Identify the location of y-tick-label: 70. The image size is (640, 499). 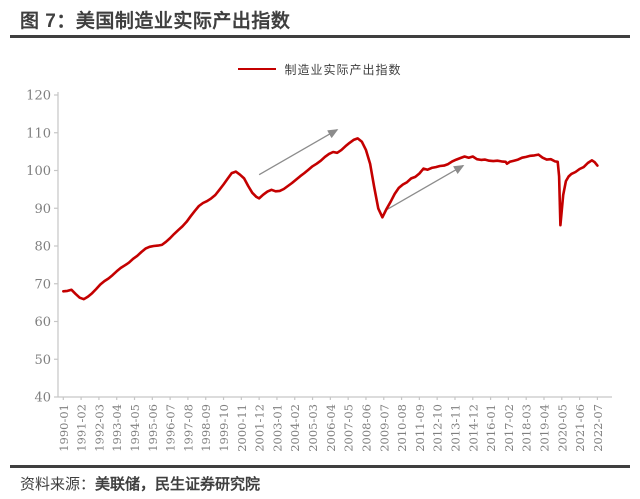
(42, 284).